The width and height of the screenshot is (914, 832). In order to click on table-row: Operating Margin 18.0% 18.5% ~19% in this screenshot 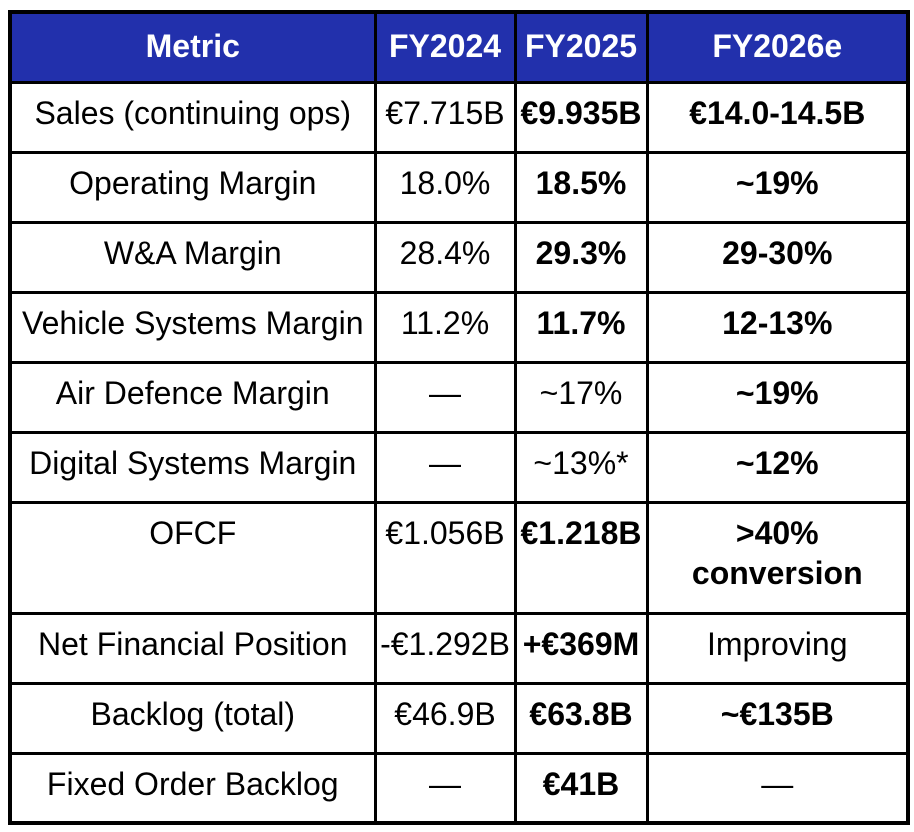, I will do `click(459, 187)`.